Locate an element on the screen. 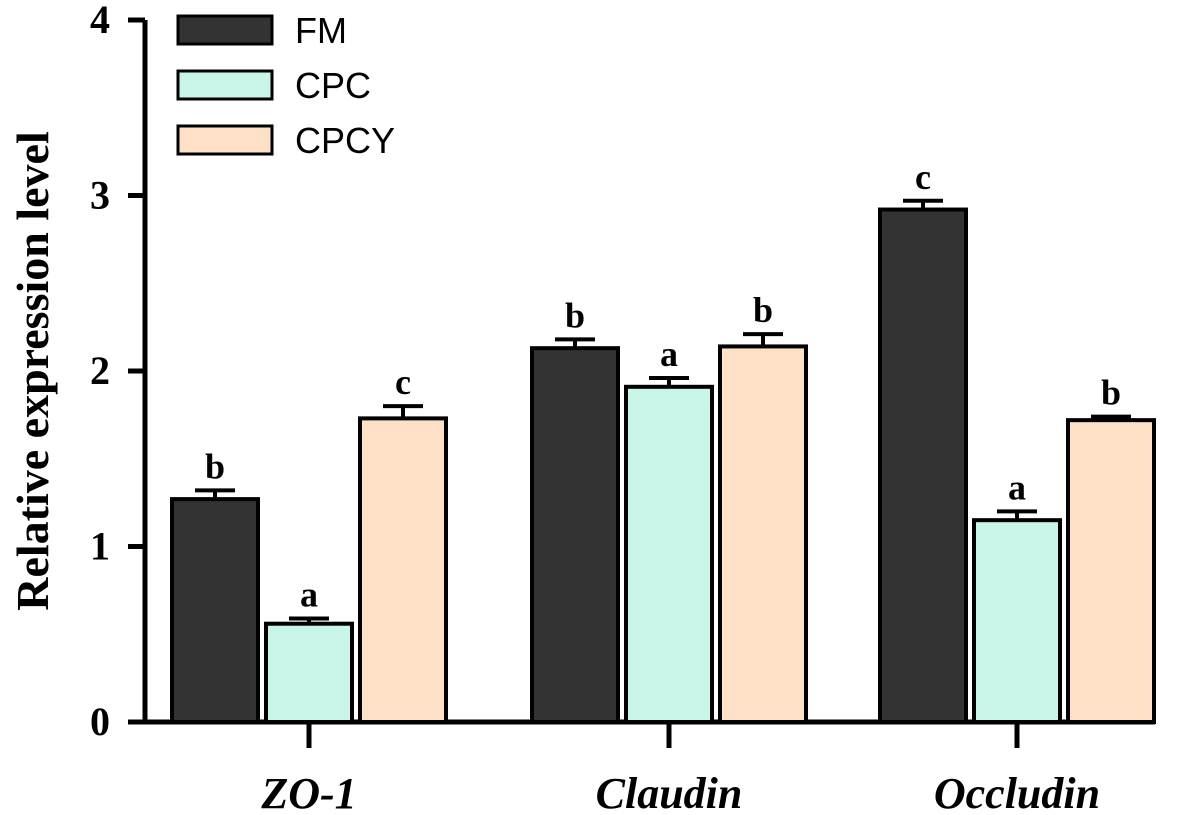 The width and height of the screenshot is (1190, 815). x-category-label: Occludin is located at coordinates (1017, 792).